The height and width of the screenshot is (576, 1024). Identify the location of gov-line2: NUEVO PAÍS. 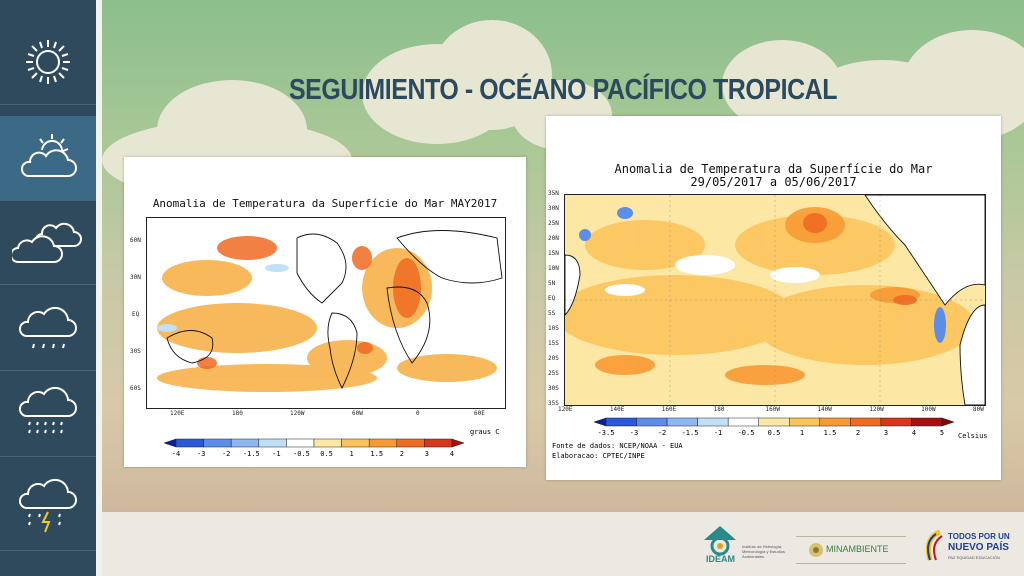
(978, 547).